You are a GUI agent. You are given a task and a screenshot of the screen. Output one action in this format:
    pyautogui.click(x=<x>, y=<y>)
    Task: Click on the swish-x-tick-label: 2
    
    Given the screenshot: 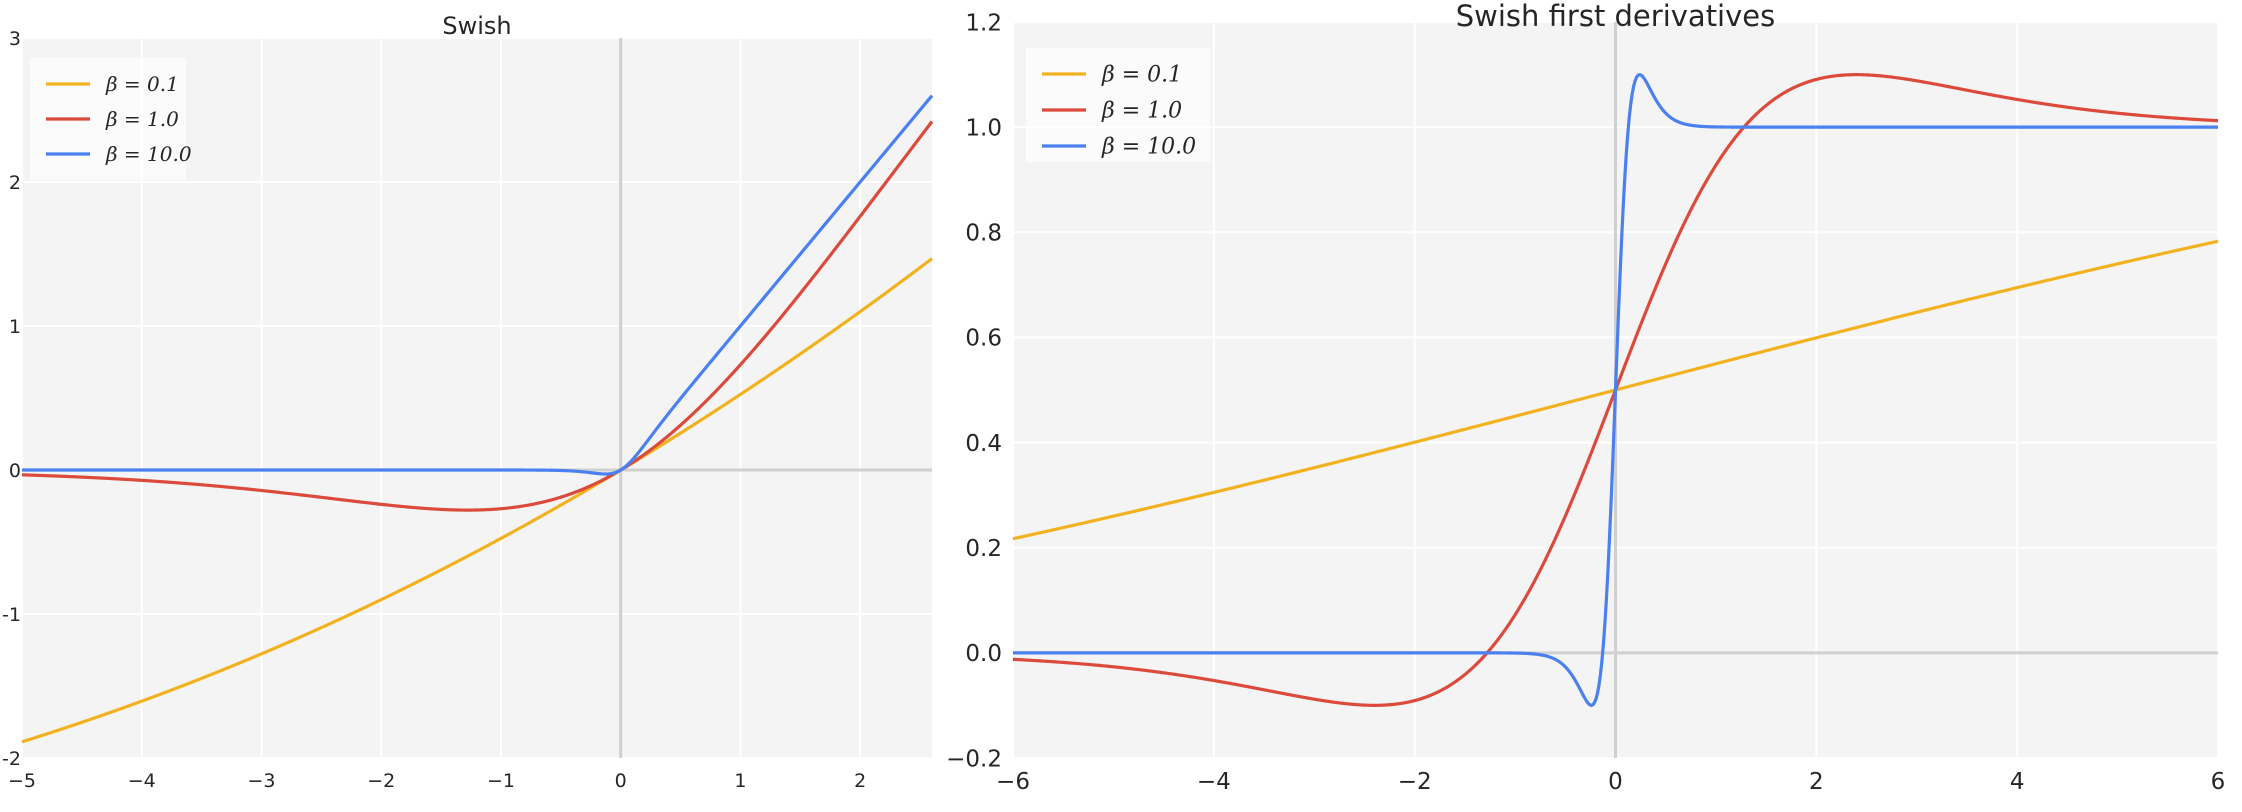 What is the action you would take?
    pyautogui.click(x=860, y=781)
    